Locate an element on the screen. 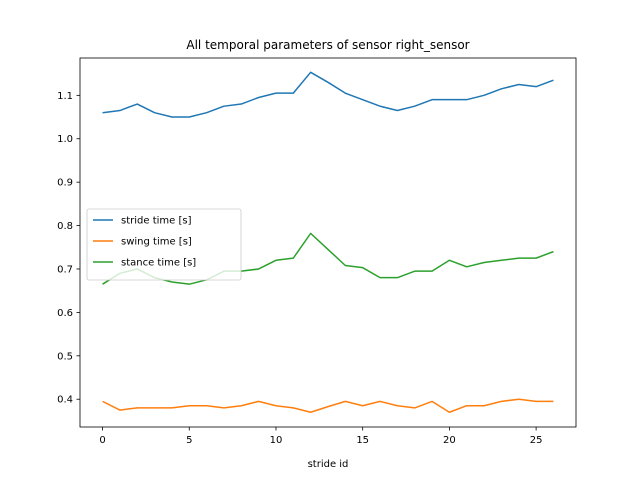 This screenshot has width=640, height=480. y-tick-label-6: 1.0 is located at coordinates (65, 139).